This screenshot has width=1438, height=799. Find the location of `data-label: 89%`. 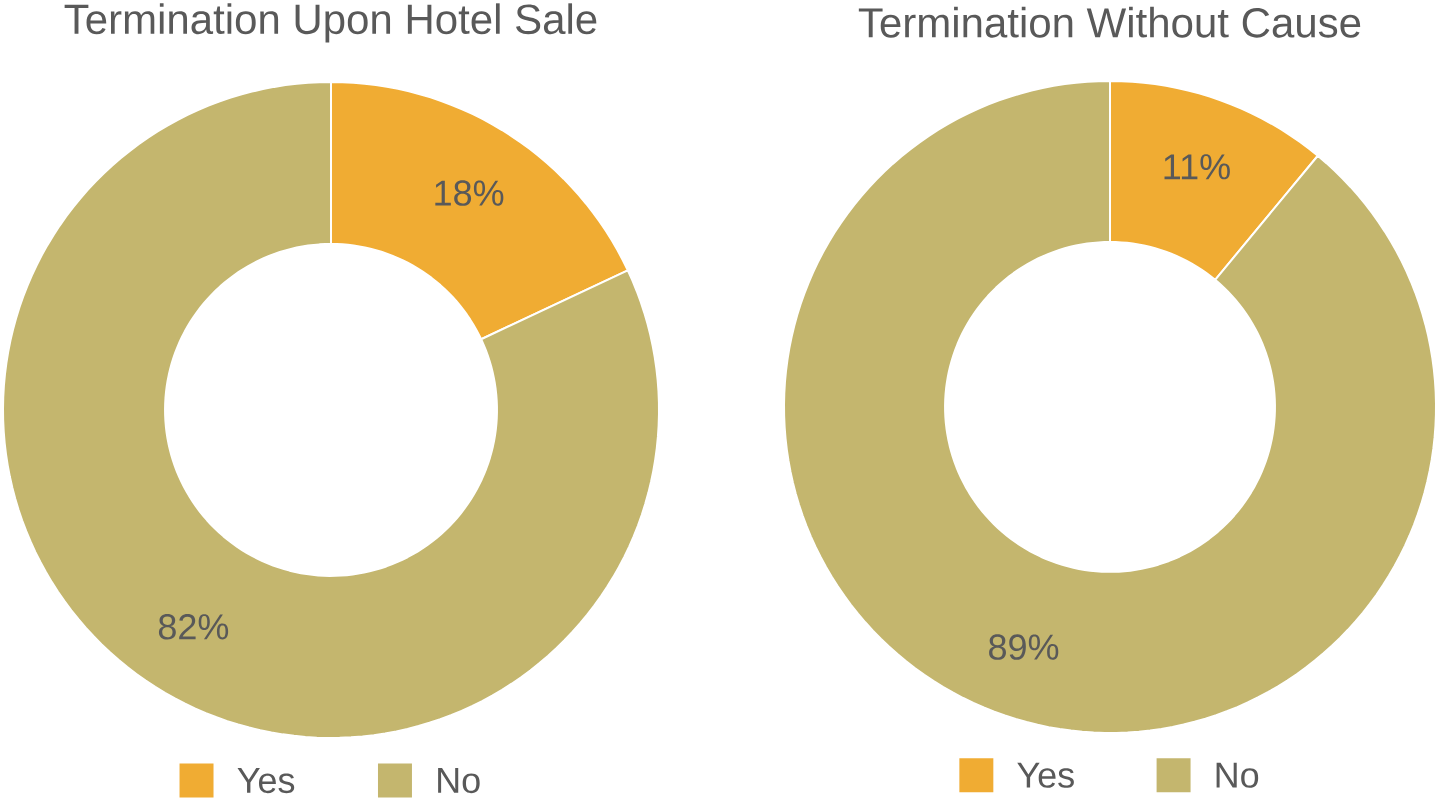

data-label: 89% is located at coordinates (1024, 647).